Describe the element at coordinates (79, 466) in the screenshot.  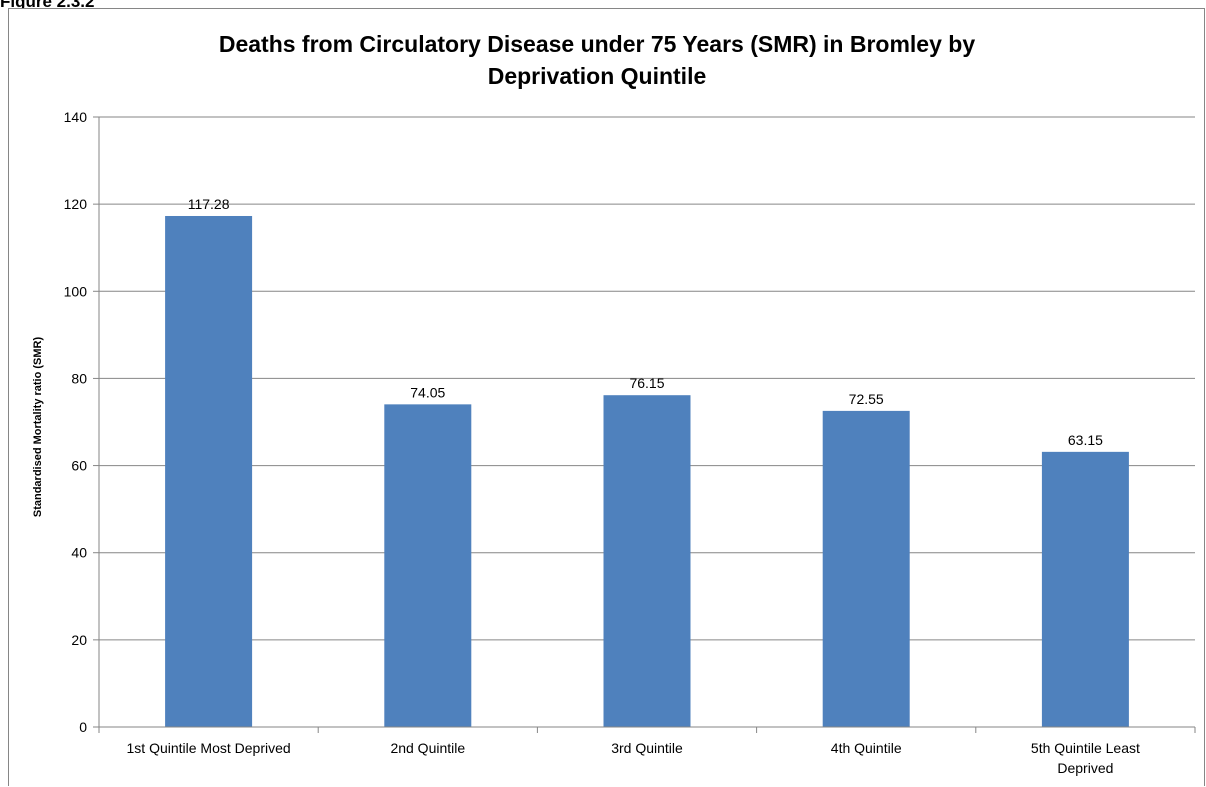
I see `y-tick-label: 60` at that location.